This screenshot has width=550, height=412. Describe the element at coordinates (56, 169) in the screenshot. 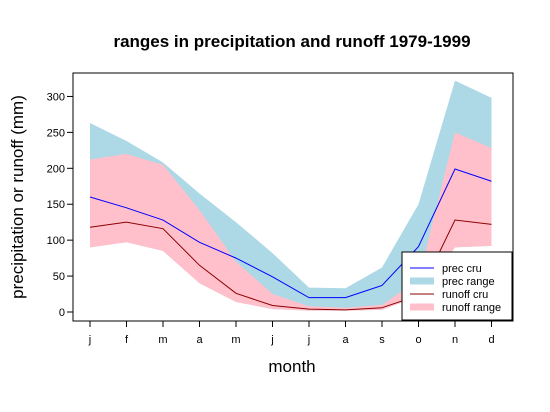

I see `y-tick-label: 200` at that location.